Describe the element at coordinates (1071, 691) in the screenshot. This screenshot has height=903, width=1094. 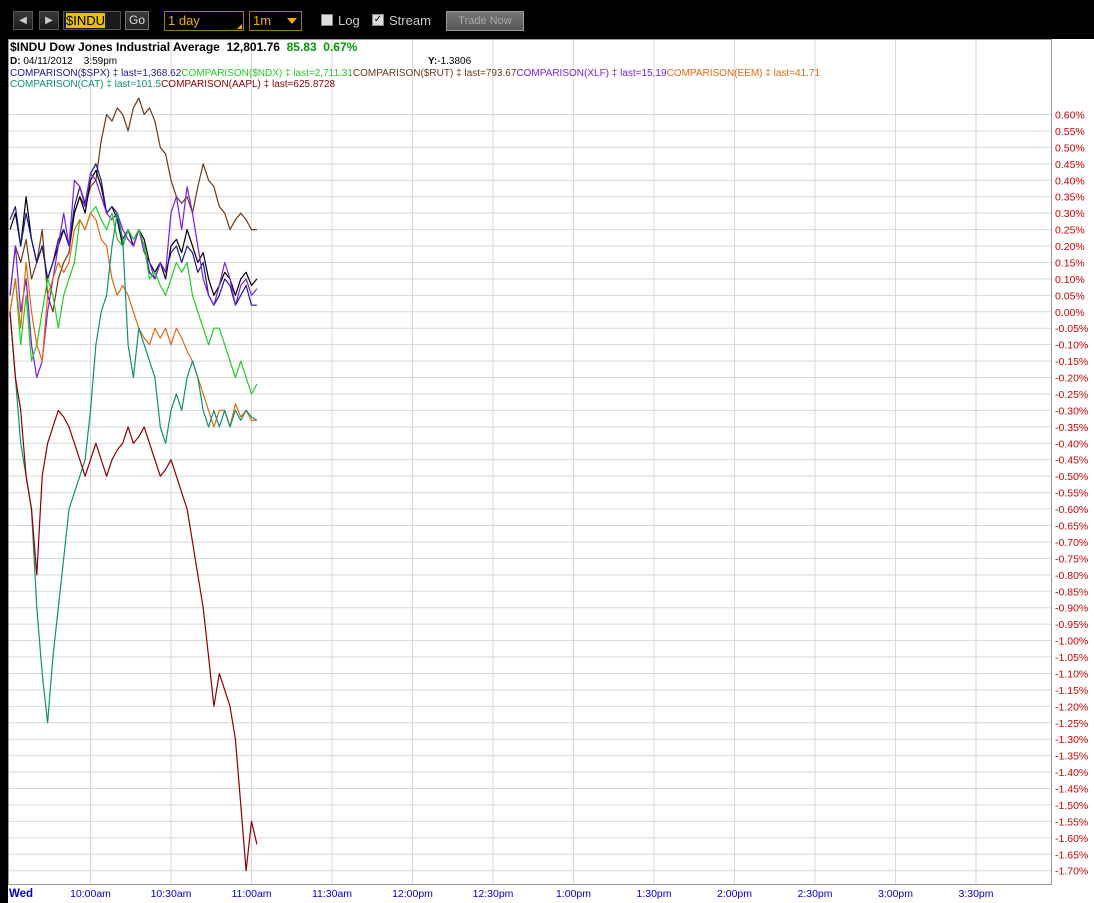
I see `y-tick-label: -1.15%` at that location.